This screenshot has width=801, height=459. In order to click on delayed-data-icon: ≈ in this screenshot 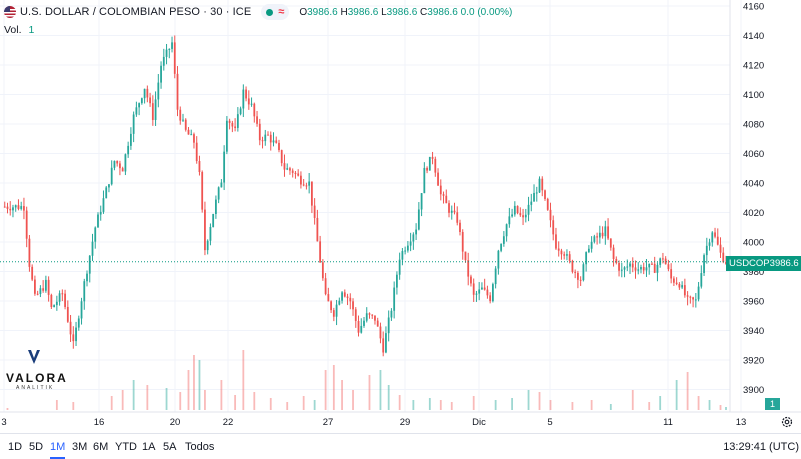, I will do `click(281, 12)`.